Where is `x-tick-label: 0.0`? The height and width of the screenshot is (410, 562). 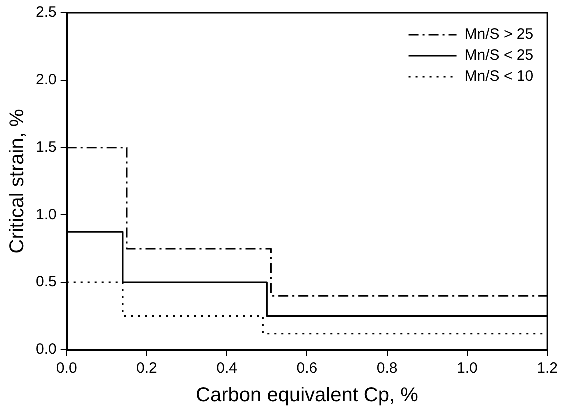 x-tick-label: 0.0 is located at coordinates (67, 369).